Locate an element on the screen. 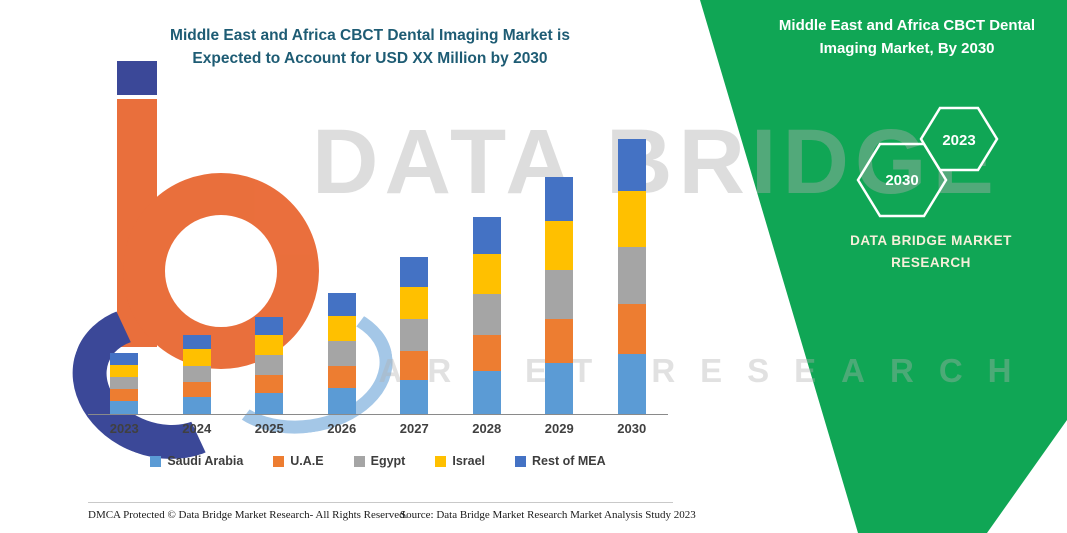 The height and width of the screenshot is (533, 1067). segment-rest-of-mea-2030 is located at coordinates (631, 164).